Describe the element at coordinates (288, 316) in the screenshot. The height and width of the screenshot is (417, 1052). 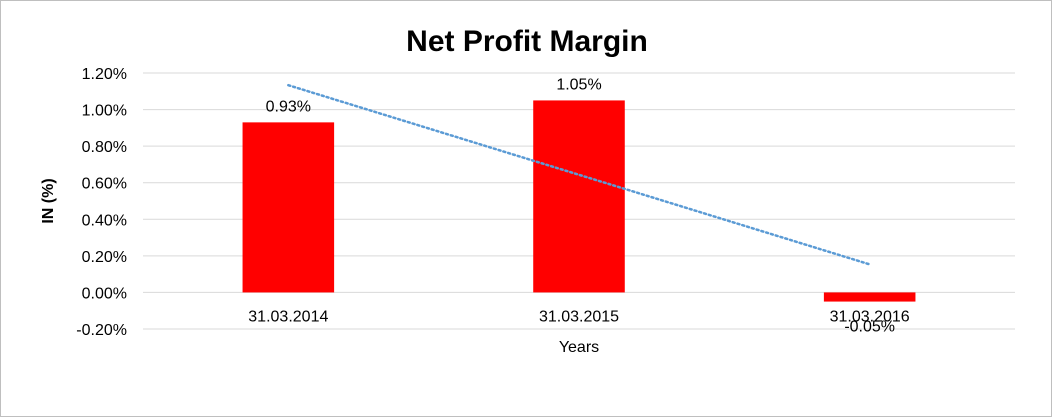
I see `x-category-label: 31.03.2014` at that location.